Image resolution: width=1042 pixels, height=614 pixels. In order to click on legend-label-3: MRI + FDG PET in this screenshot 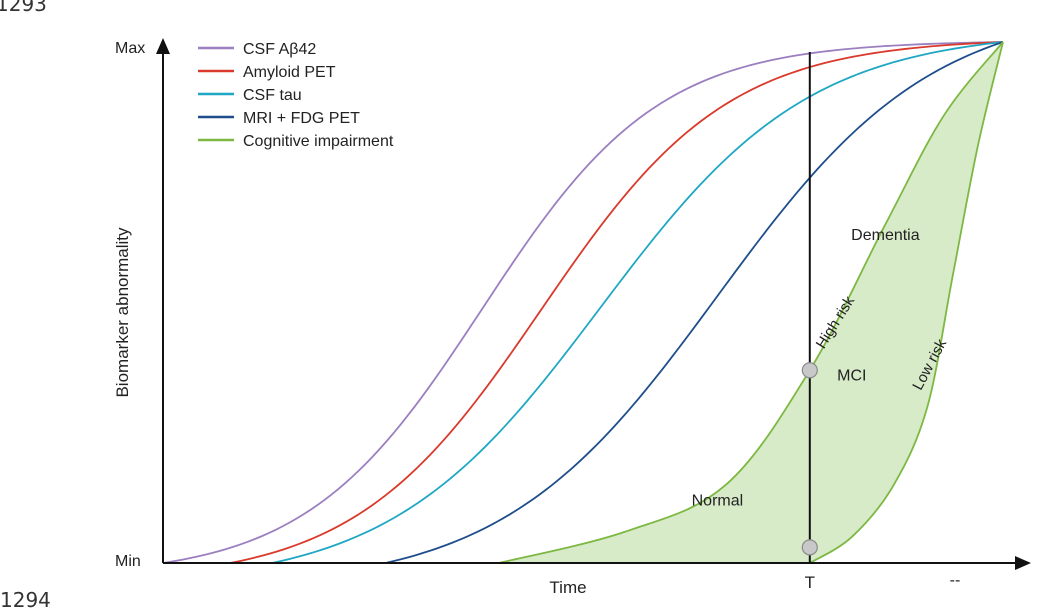, I will do `click(301, 118)`.